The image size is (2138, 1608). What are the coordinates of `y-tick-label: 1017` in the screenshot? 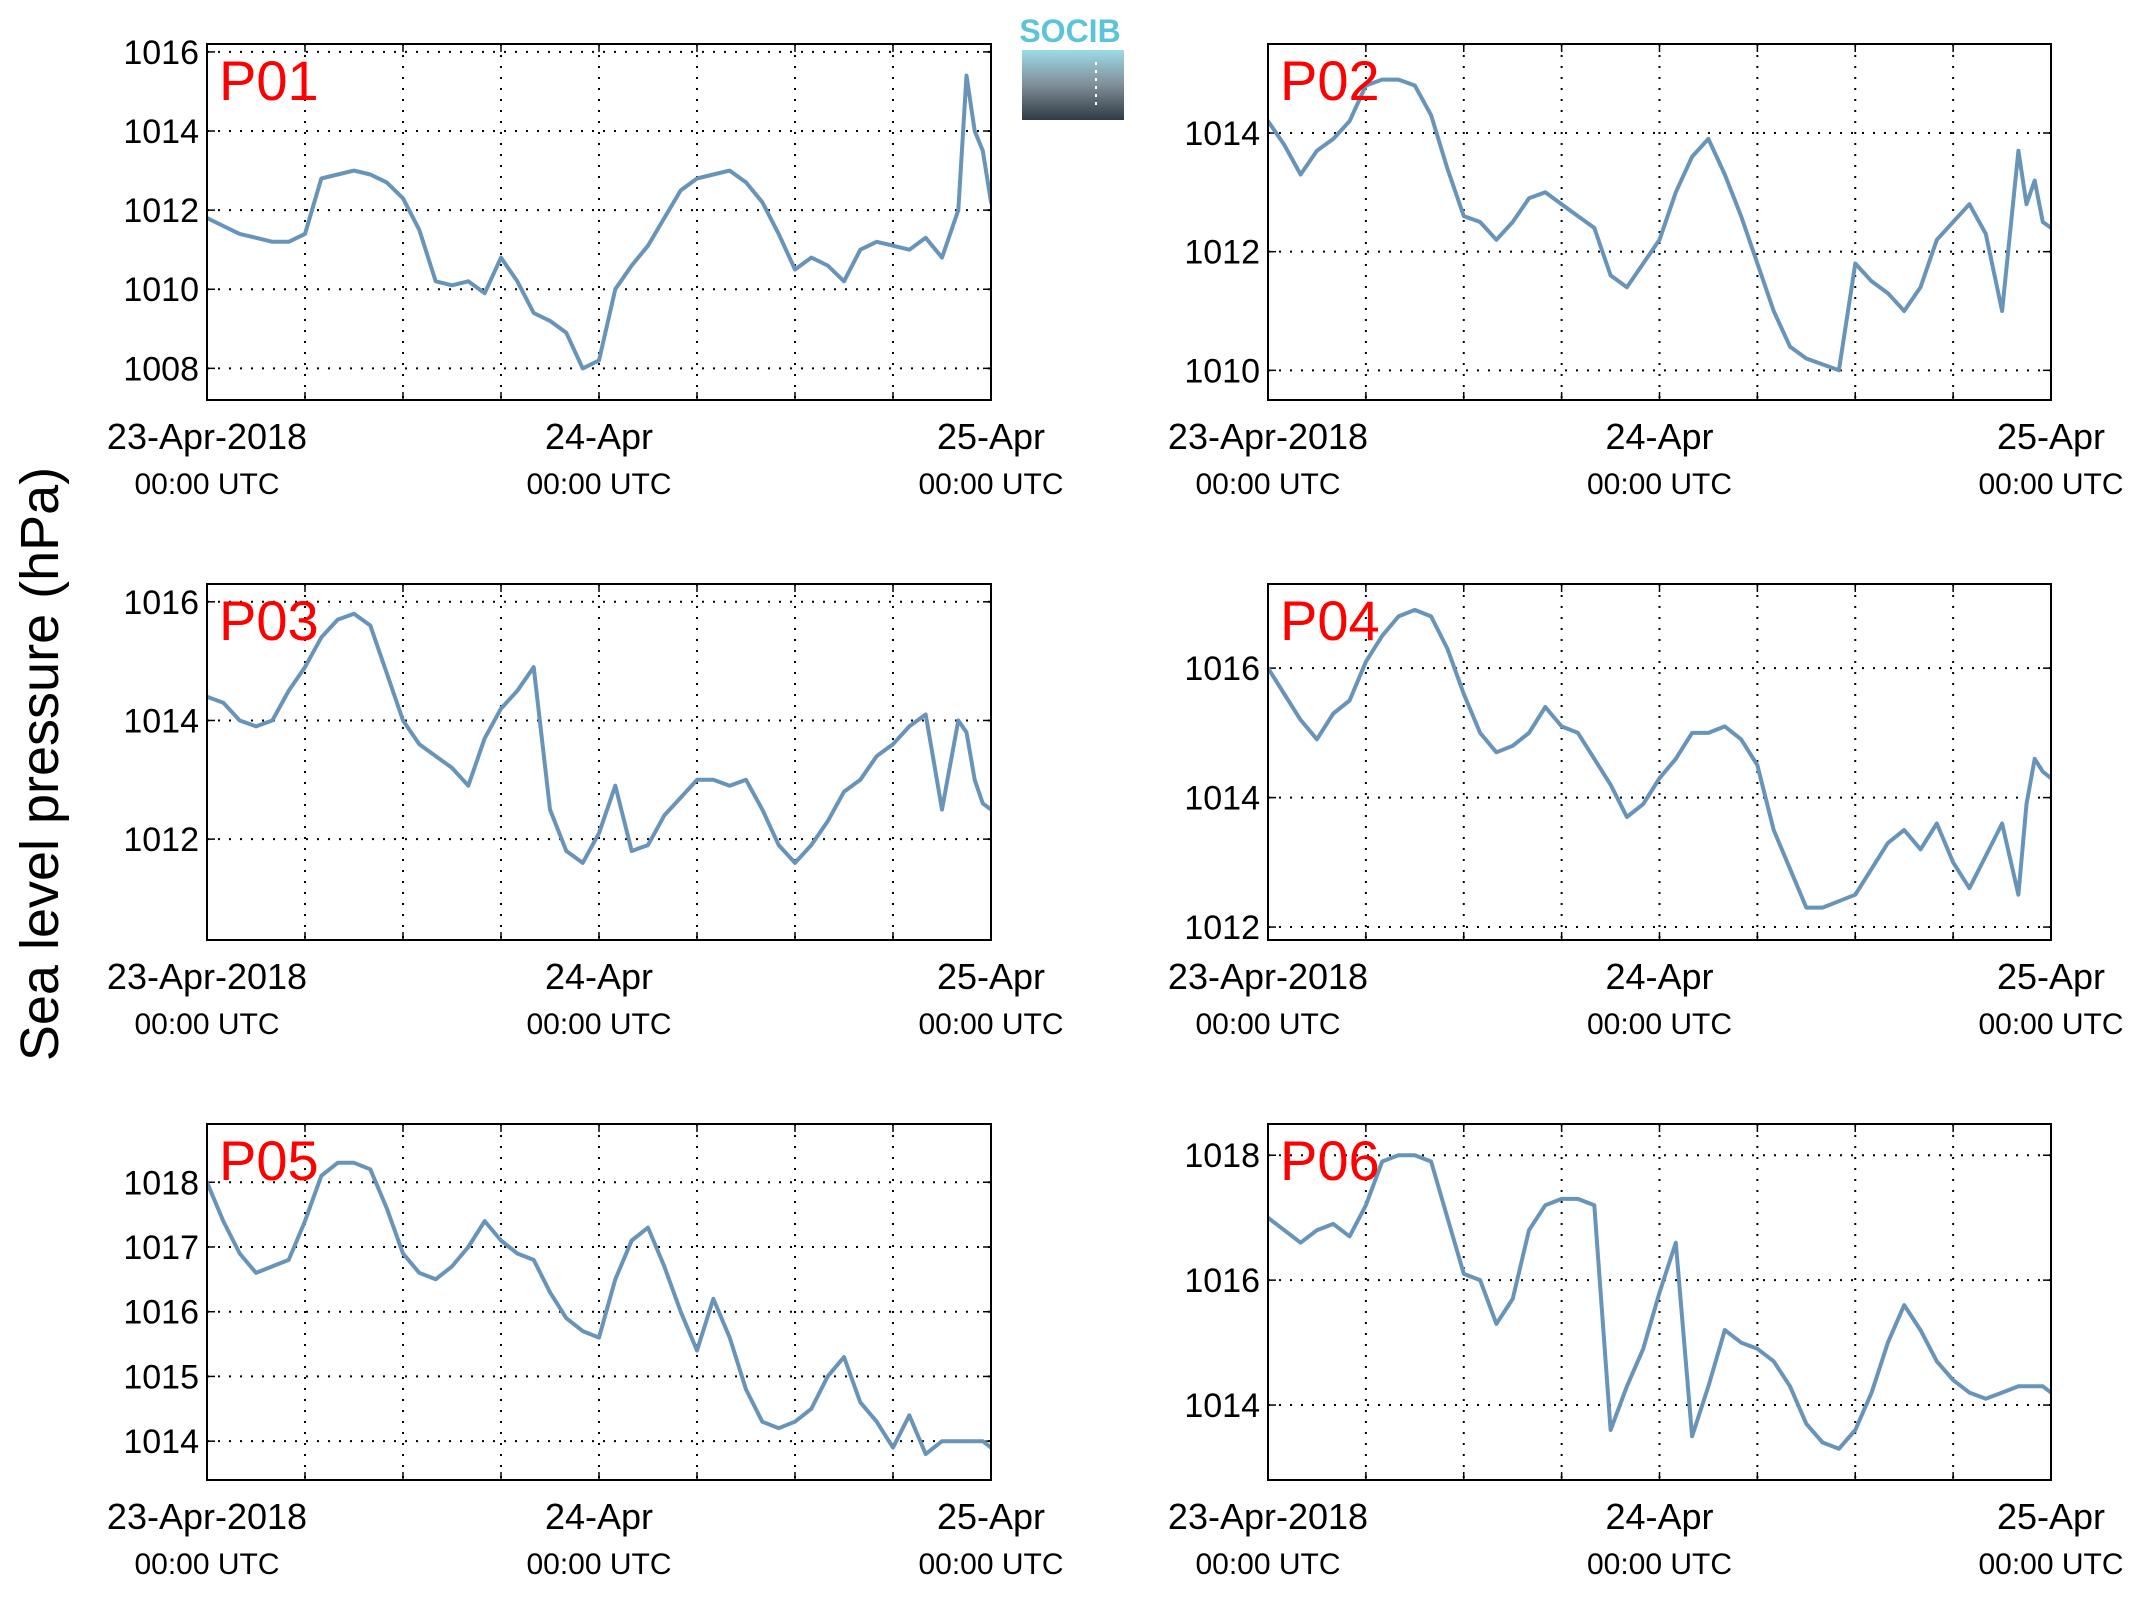 It's located at (161, 1248).